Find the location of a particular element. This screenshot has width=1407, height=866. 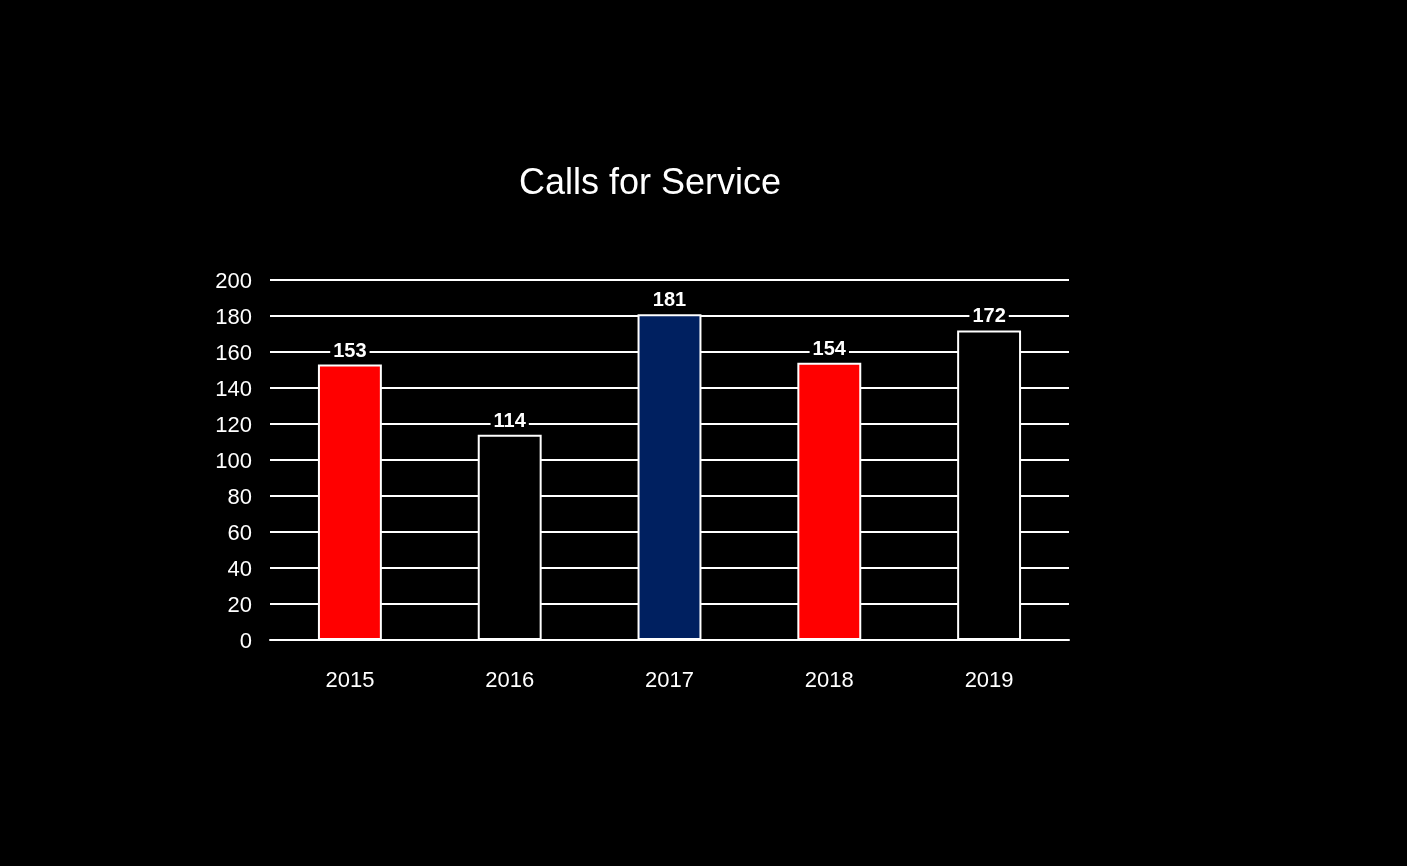

y-tick-label: 60 is located at coordinates (239, 532).